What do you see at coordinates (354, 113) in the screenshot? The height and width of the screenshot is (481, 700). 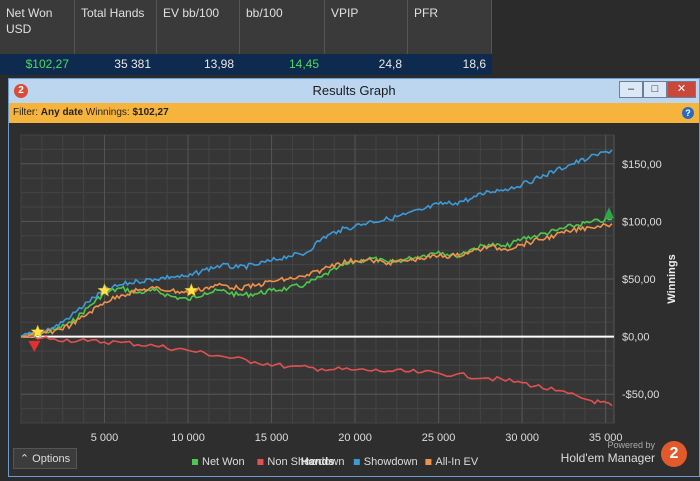 I see `filter-bar: Filter: Any date Winnings: $102,27 ?` at bounding box center [354, 113].